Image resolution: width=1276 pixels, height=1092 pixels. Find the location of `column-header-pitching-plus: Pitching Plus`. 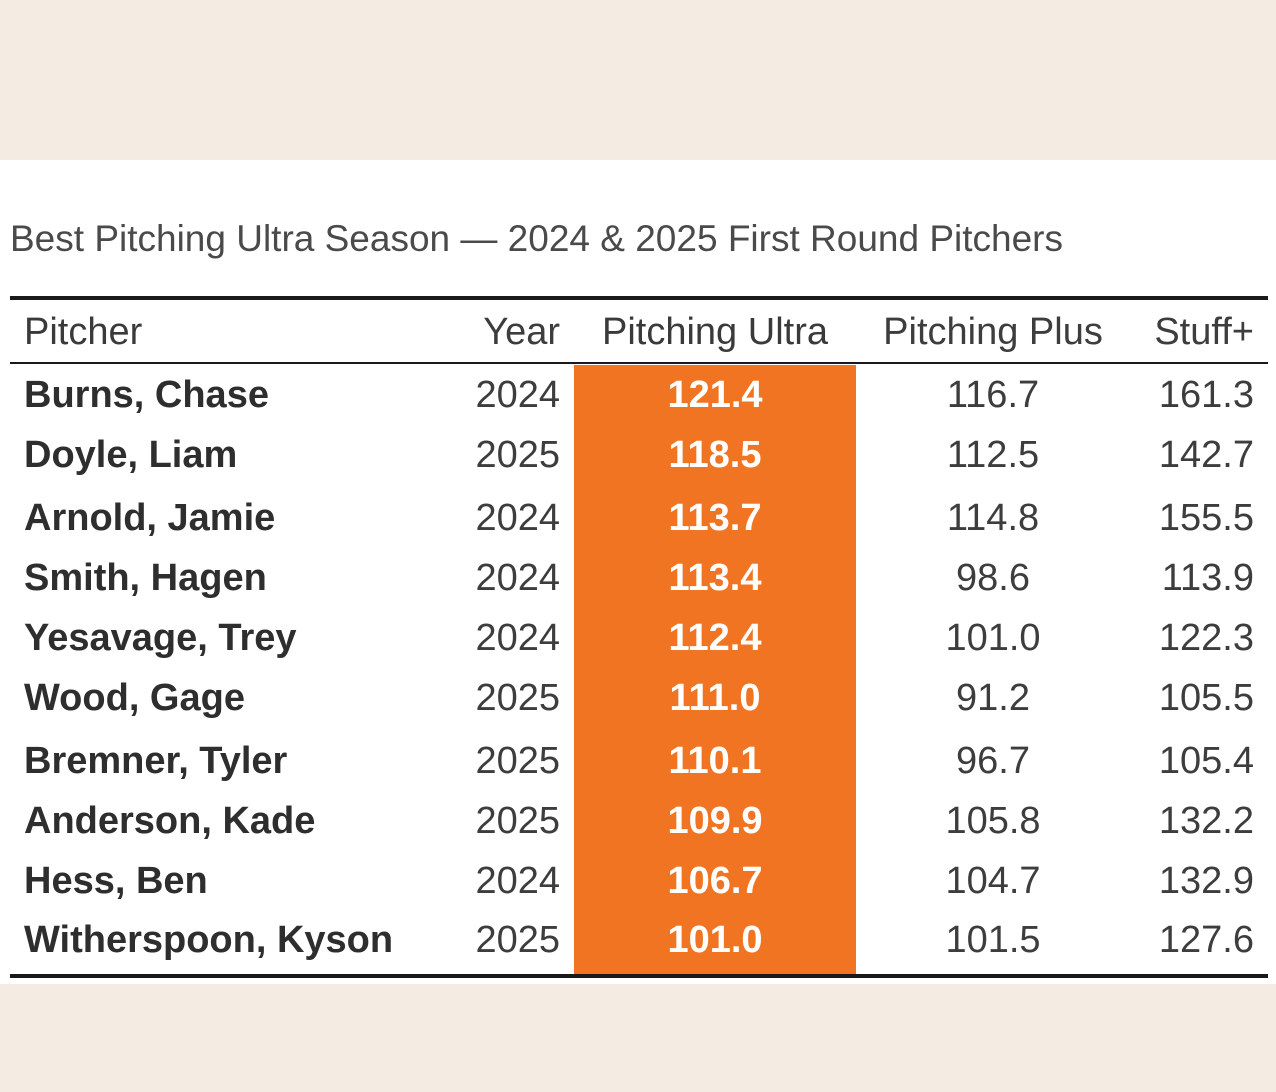

column-header-pitching-plus: Pitching Plus is located at coordinates (993, 332).